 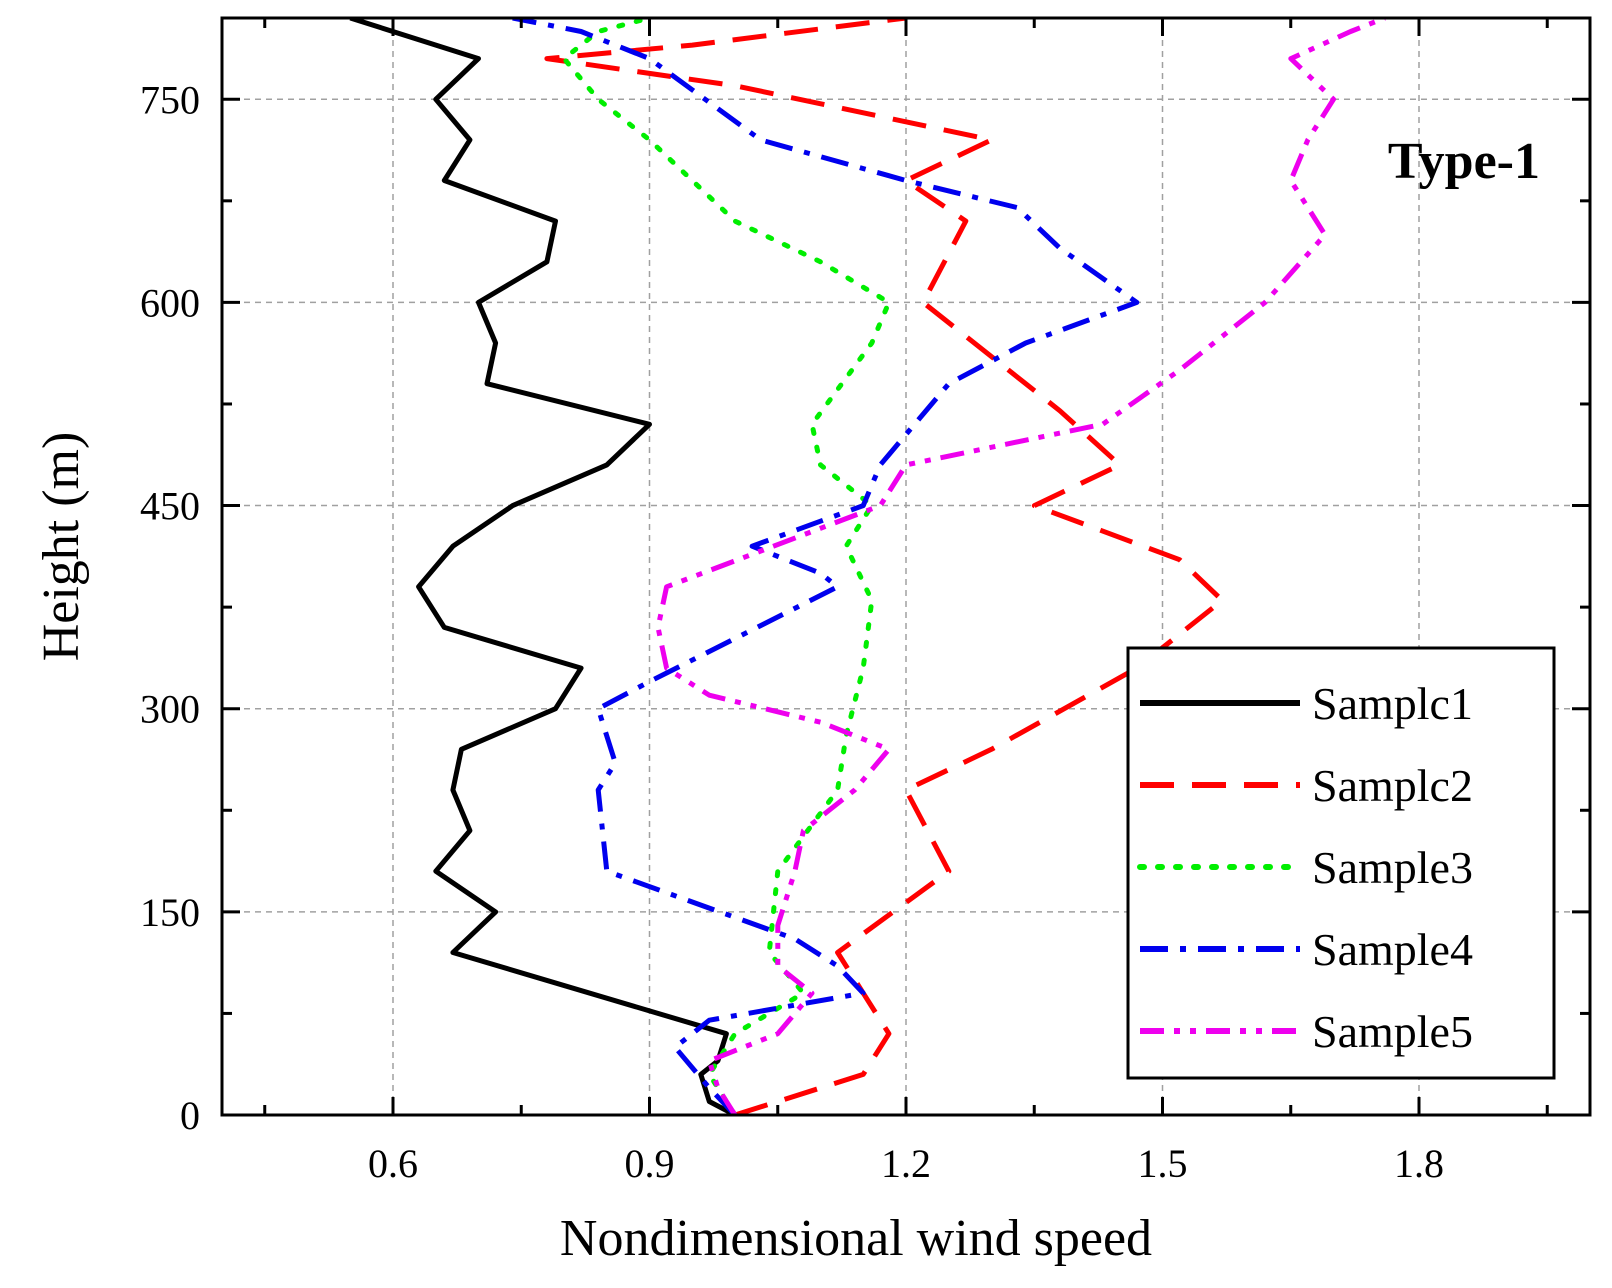 I want to click on x-tick-label: 1.5, so click(x=1163, y=1163).